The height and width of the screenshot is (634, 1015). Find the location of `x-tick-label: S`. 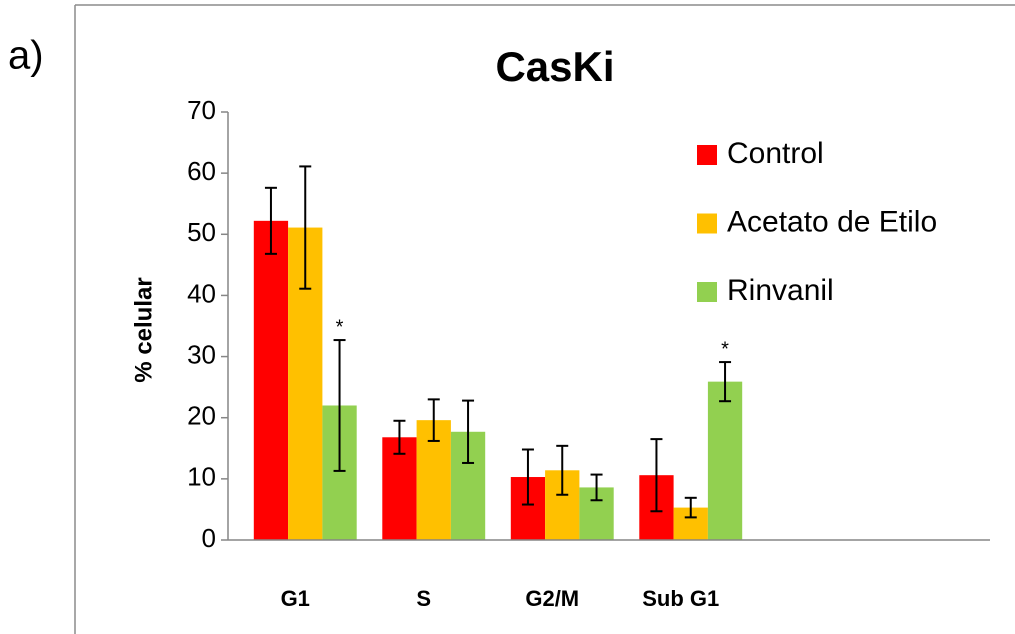

x-tick-label: S is located at coordinates (423, 598).